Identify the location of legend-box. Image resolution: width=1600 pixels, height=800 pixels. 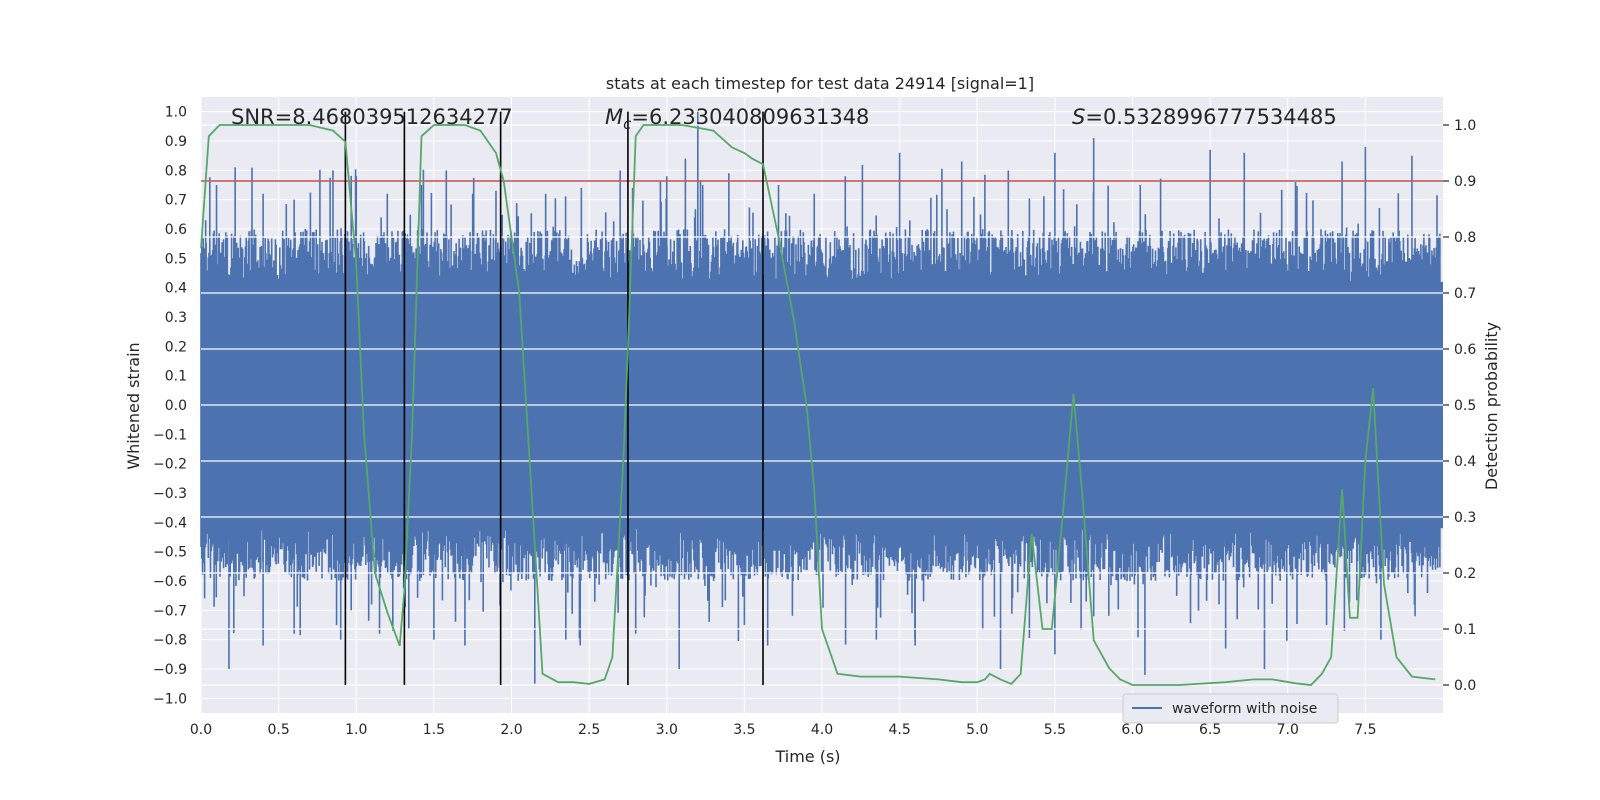
(1230, 708).